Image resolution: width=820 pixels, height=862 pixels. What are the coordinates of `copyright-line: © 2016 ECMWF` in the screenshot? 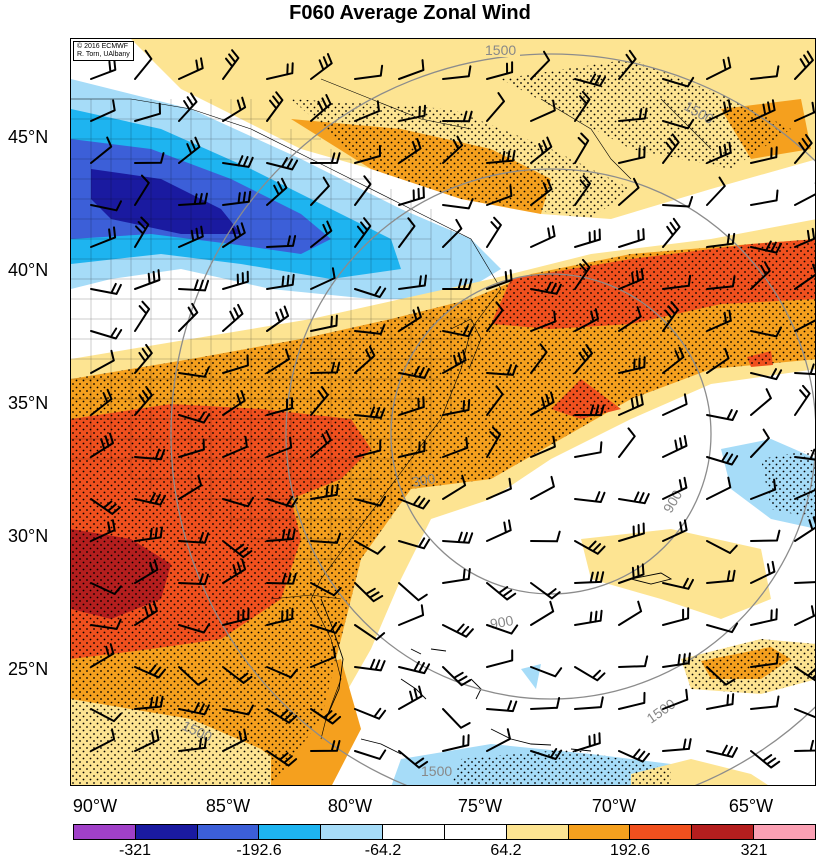 It's located at (103, 46).